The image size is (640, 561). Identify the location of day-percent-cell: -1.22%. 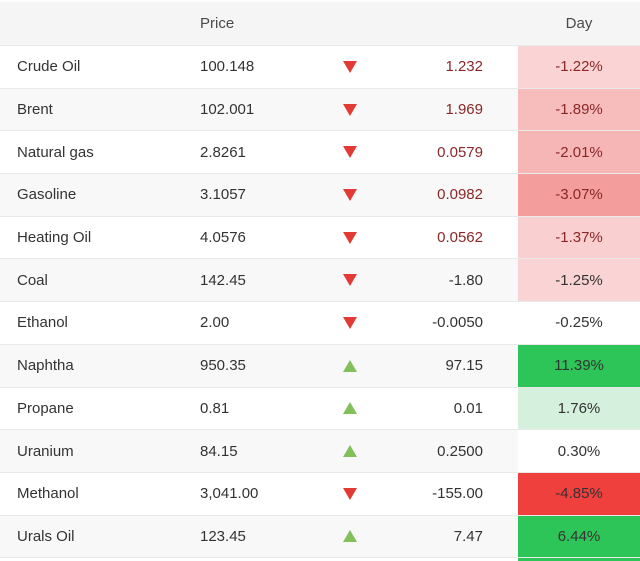
(579, 67).